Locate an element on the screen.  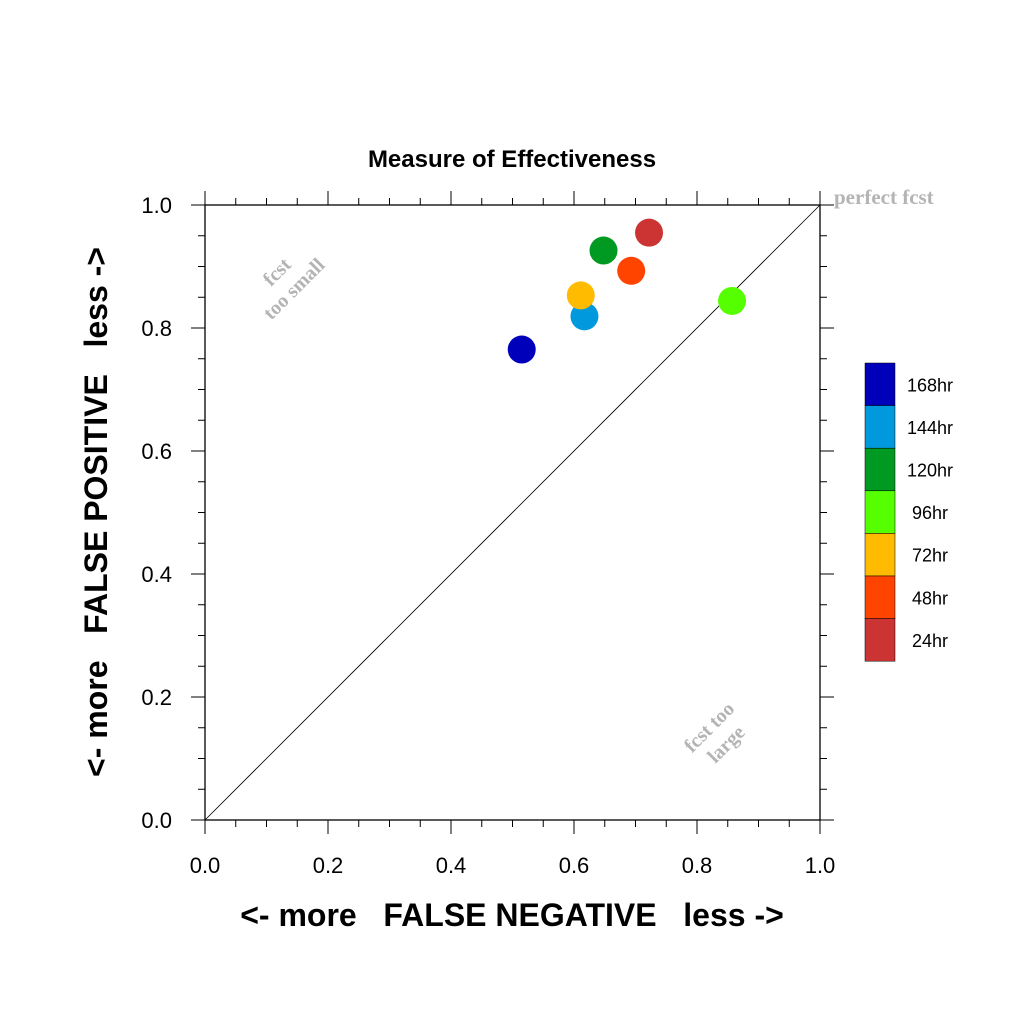
x-tick-label: 0.4 is located at coordinates (451, 865).